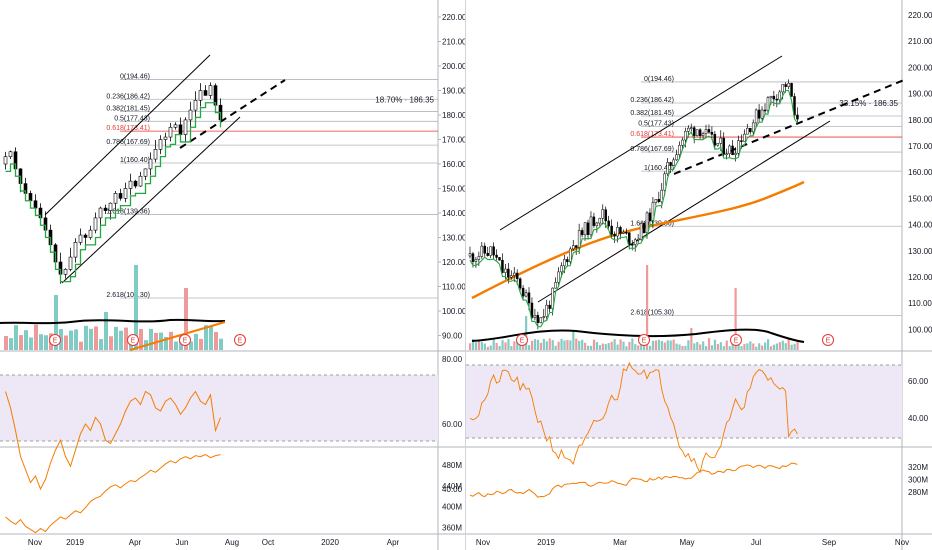  I want to click on time-axis-label: May, so click(686, 542).